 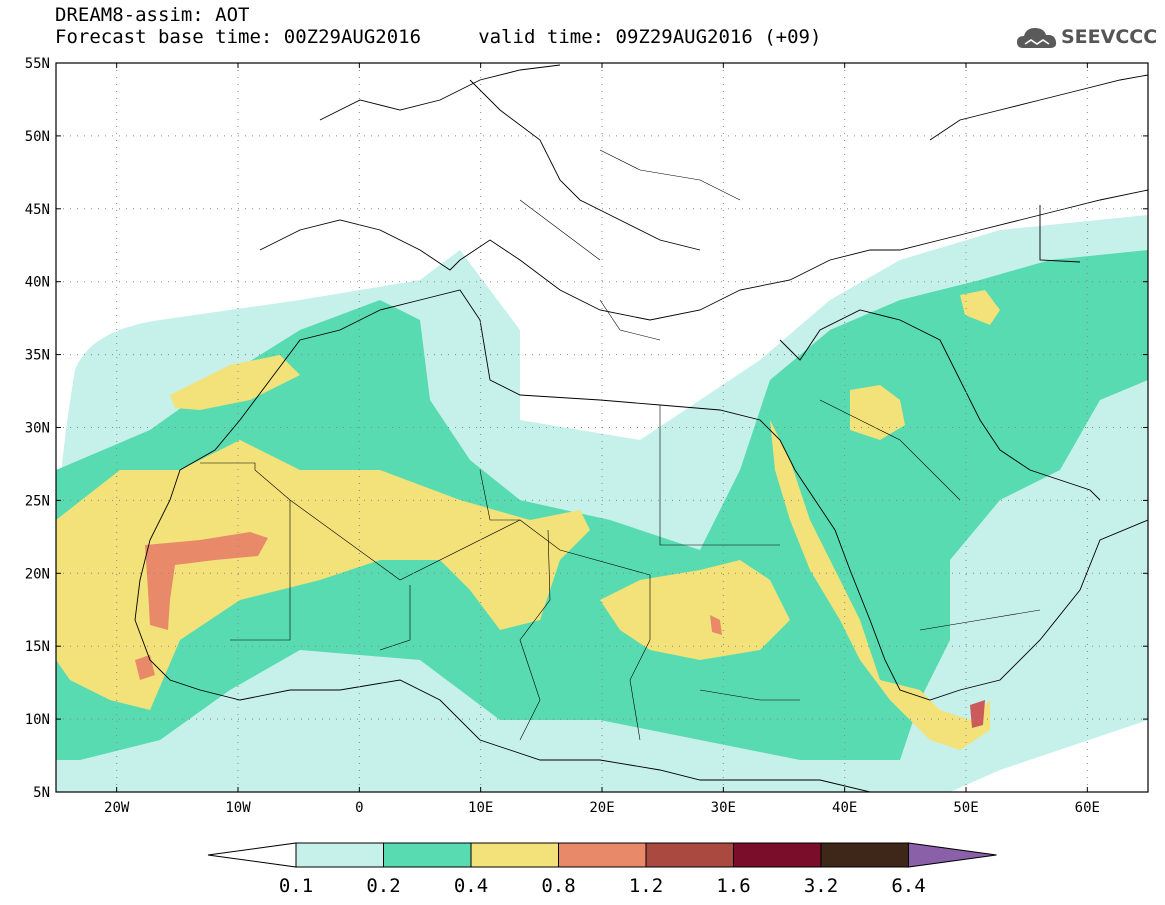 I want to click on aot-band-0.4, so click(x=323, y=575).